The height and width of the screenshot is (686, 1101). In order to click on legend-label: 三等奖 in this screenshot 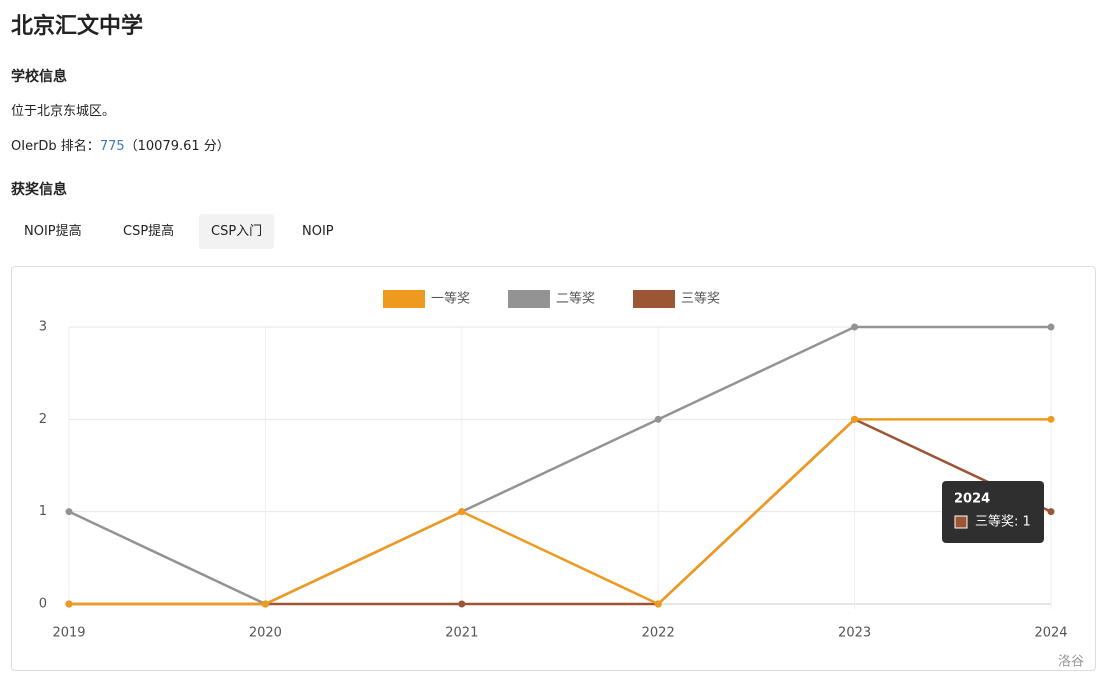, I will do `click(700, 299)`.